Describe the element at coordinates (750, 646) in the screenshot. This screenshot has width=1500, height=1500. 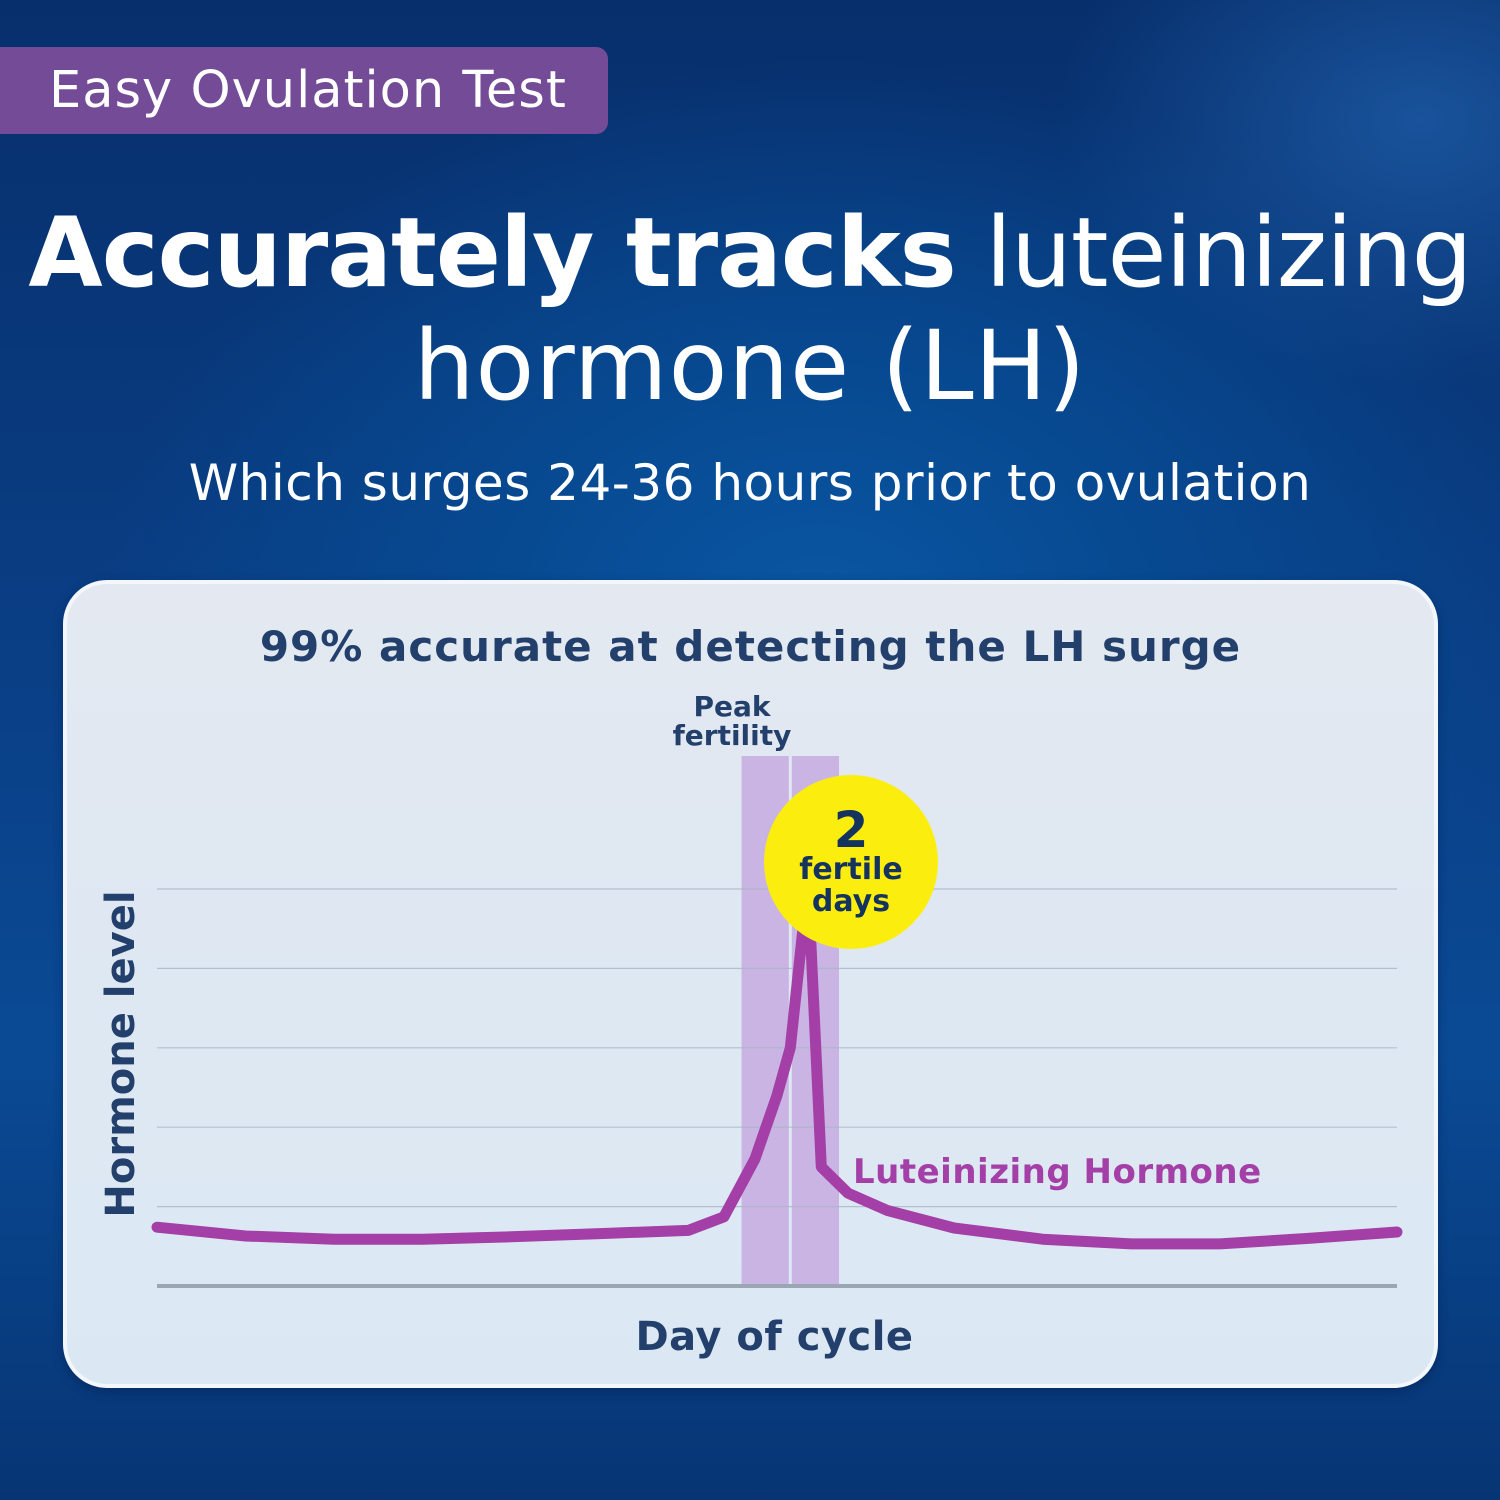
I see `chart-title: 99% accurate at detecting the LH surge` at that location.